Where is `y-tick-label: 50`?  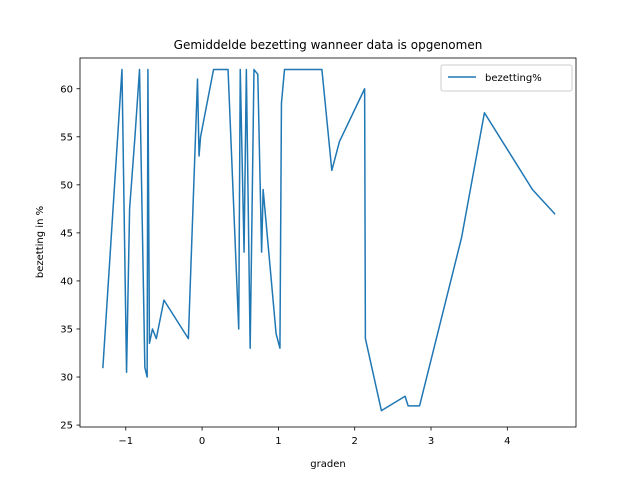
y-tick-label: 50 is located at coordinates (66, 185).